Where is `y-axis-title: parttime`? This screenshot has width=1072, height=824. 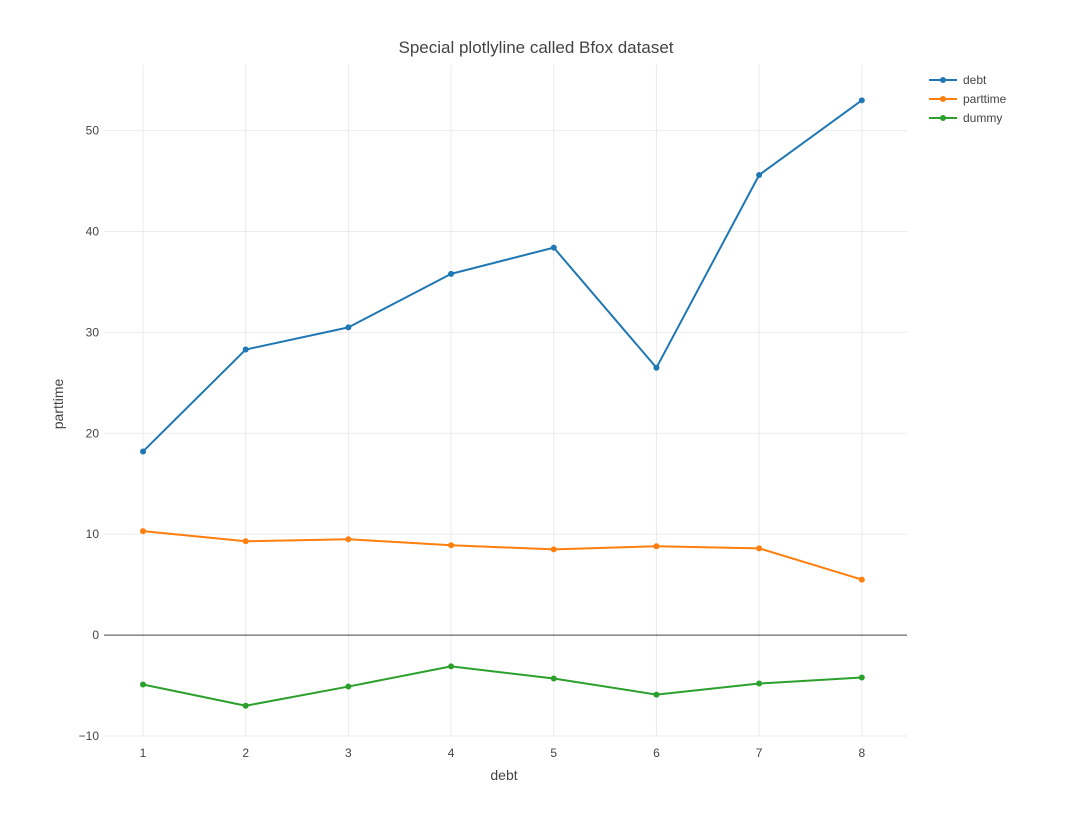
y-axis-title: parttime is located at coordinates (58, 404).